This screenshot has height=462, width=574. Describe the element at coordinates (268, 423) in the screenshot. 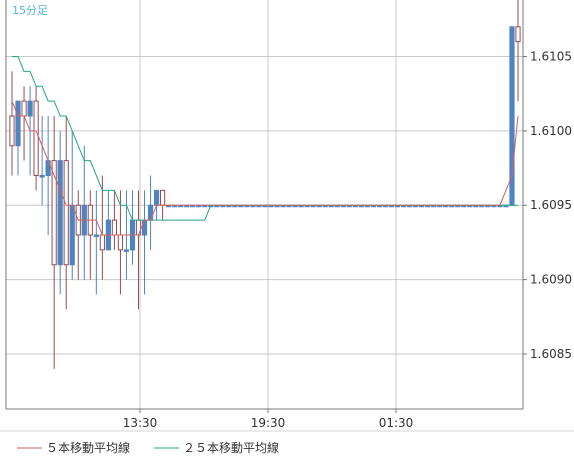

I see `x-tick-label: 19:30` at that location.